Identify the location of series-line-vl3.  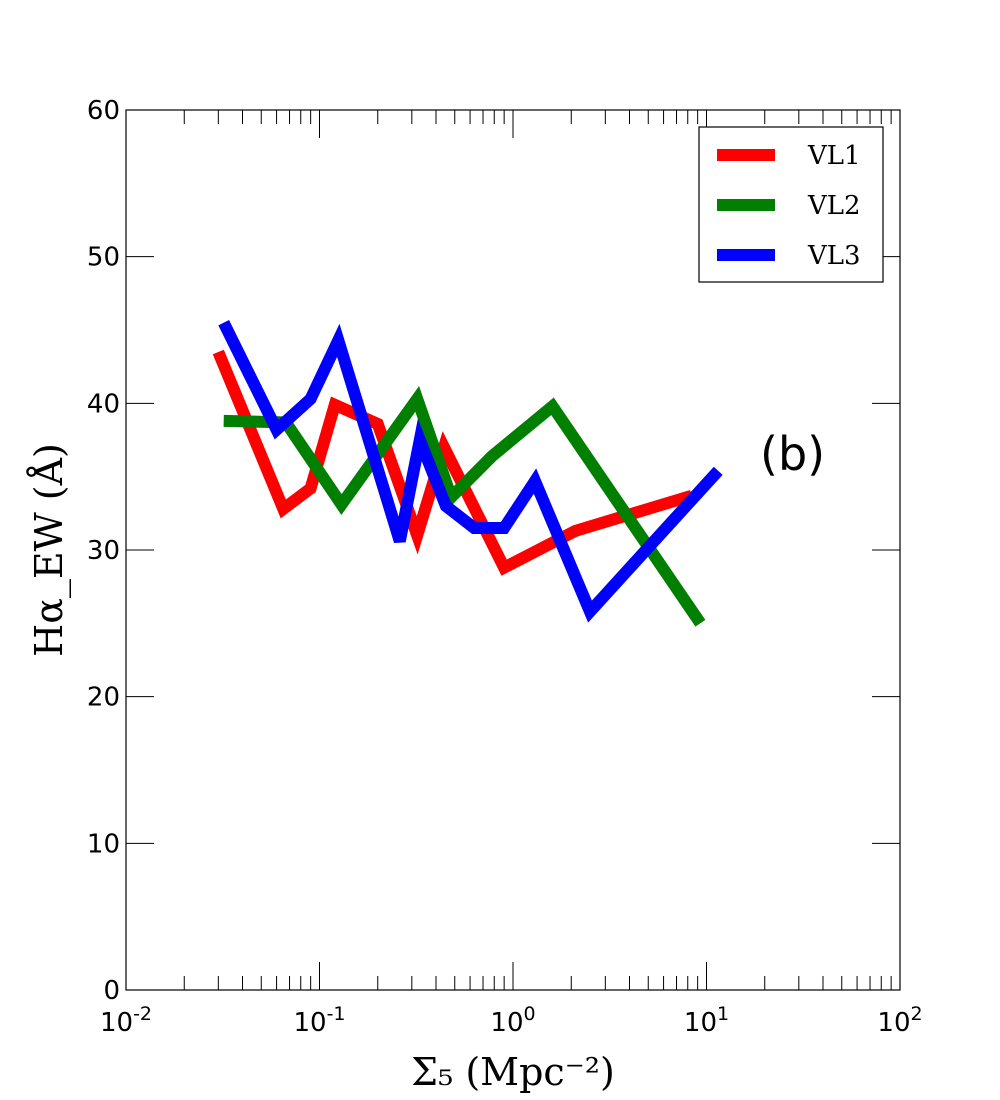
(470, 471).